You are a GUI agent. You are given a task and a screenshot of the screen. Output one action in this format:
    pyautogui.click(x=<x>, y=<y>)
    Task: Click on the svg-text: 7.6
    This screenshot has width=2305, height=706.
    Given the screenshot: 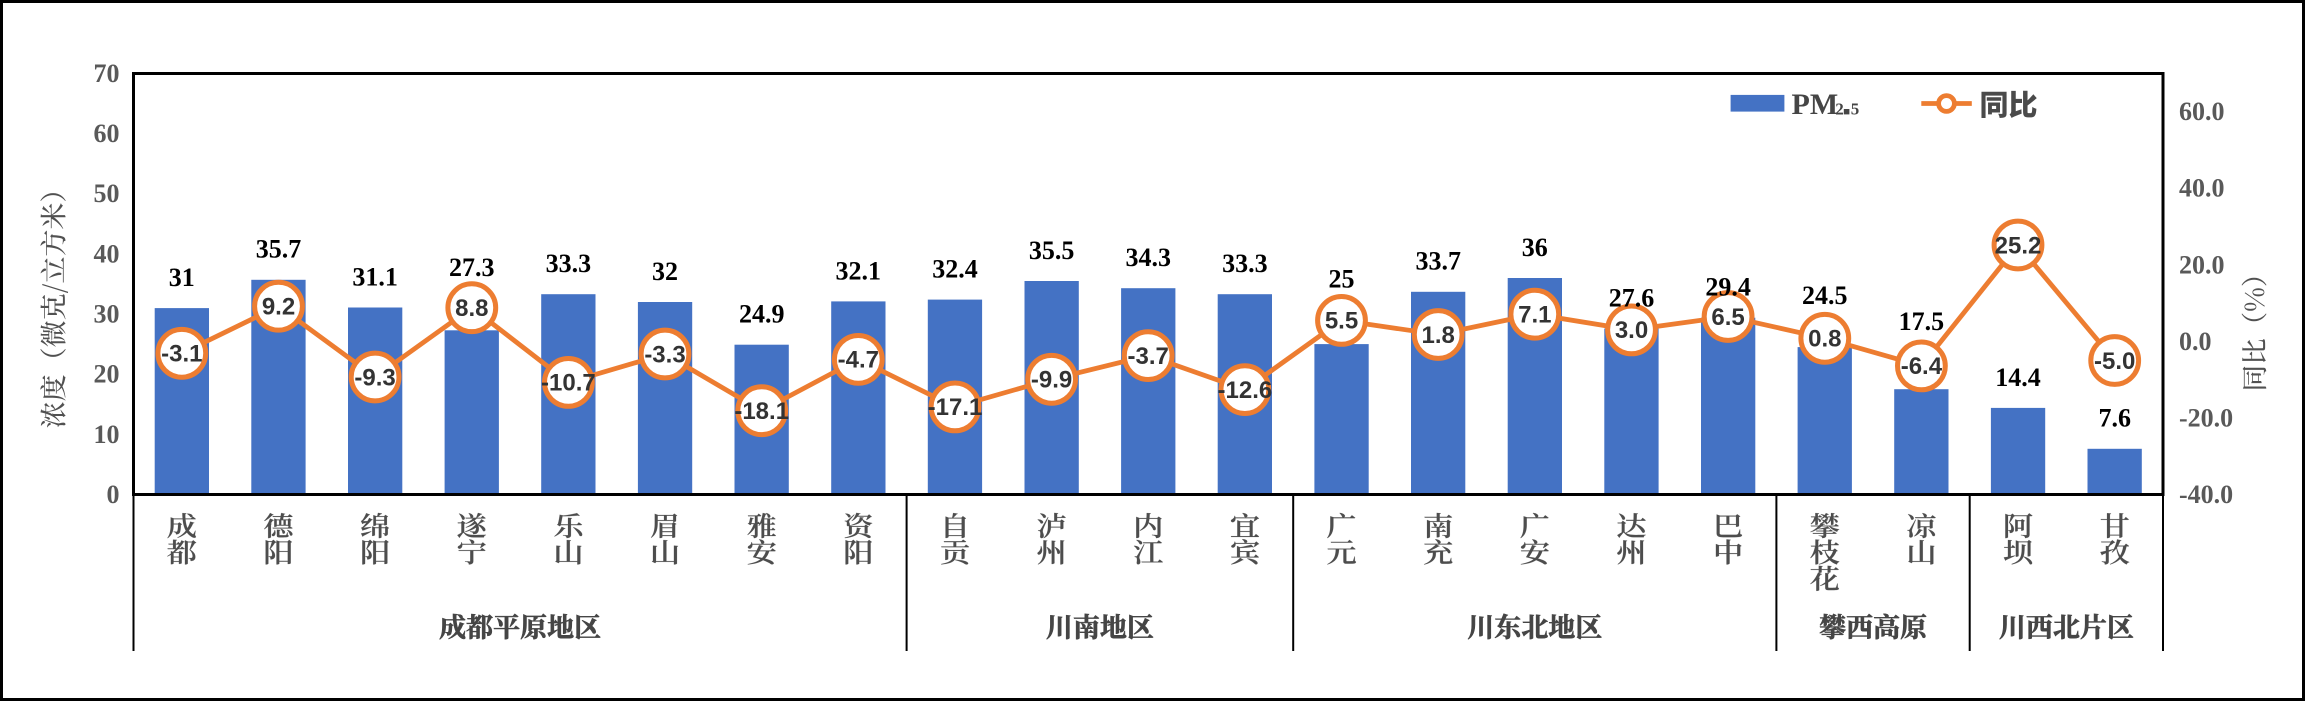 What is the action you would take?
    pyautogui.click(x=2114, y=418)
    